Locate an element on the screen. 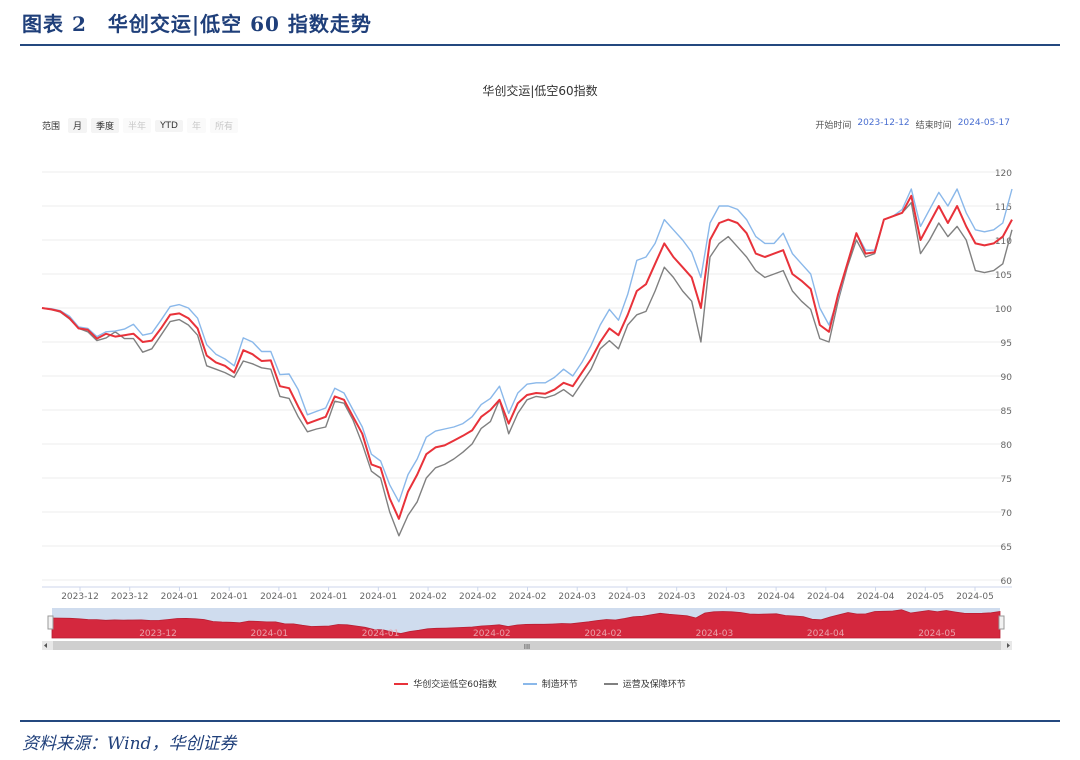 Image resolution: width=1080 pixels, height=760 pixels. legend-label-manufacturing: 制造环节 is located at coordinates (559, 685).